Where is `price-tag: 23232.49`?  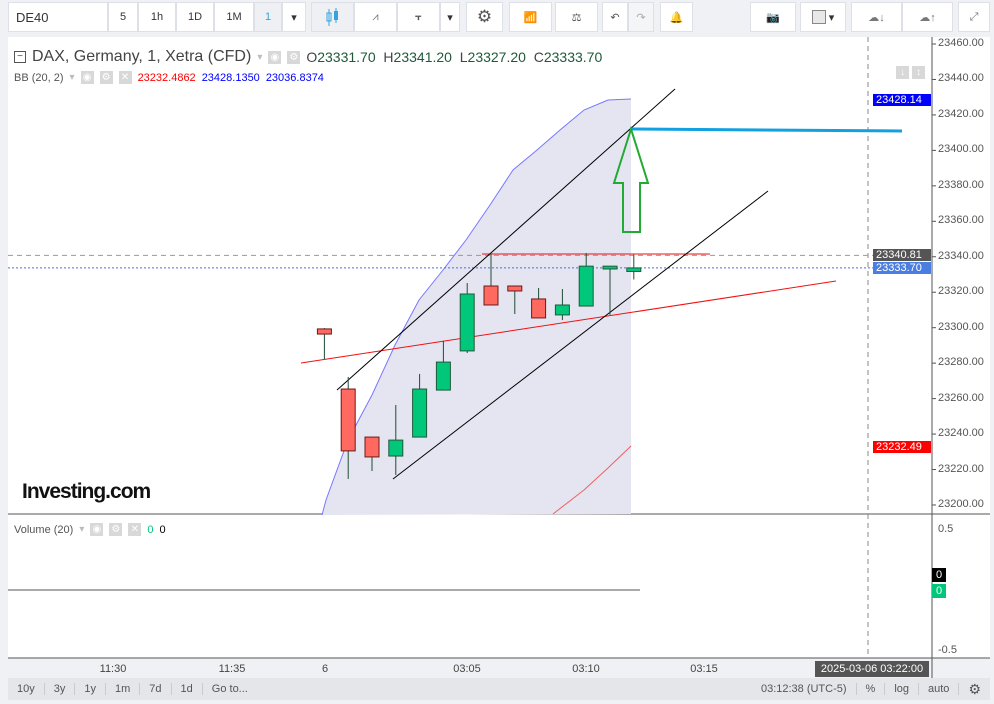
price-tag: 23232.49 is located at coordinates (902, 447).